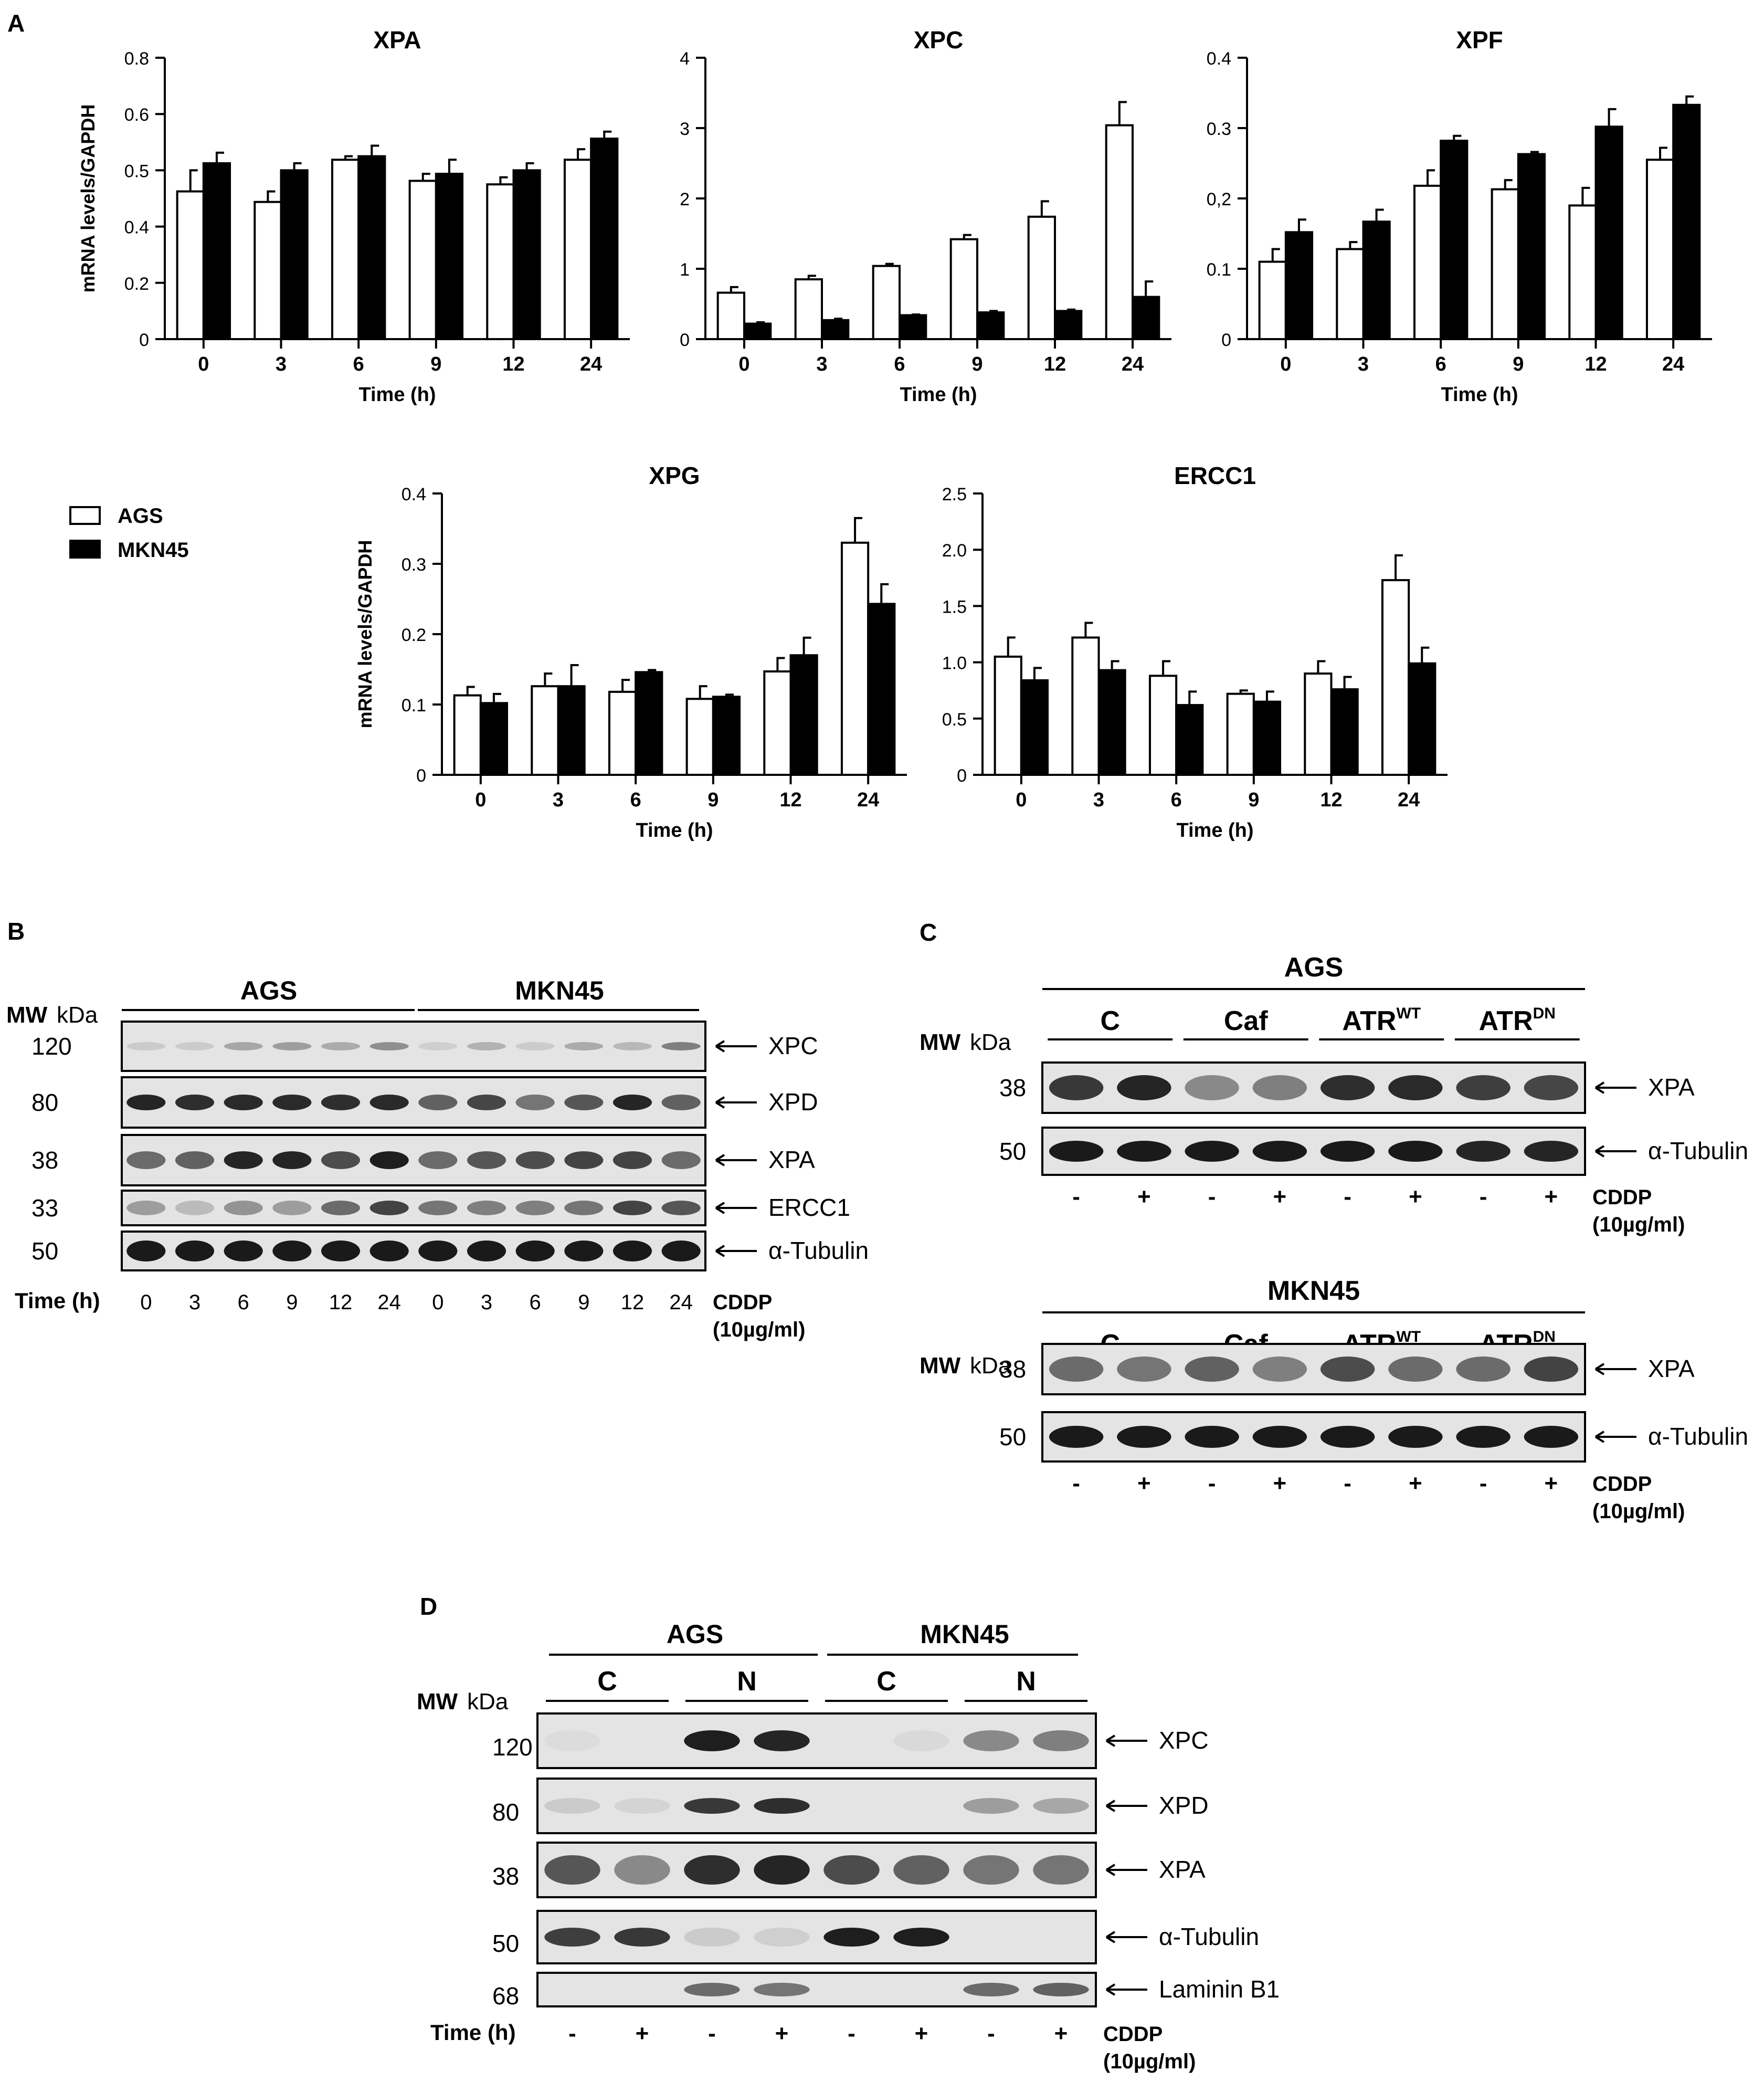 This screenshot has width=1764, height=2082. Describe the element at coordinates (1219, 59) in the screenshot. I see `y-tick-label: 0.4` at that location.